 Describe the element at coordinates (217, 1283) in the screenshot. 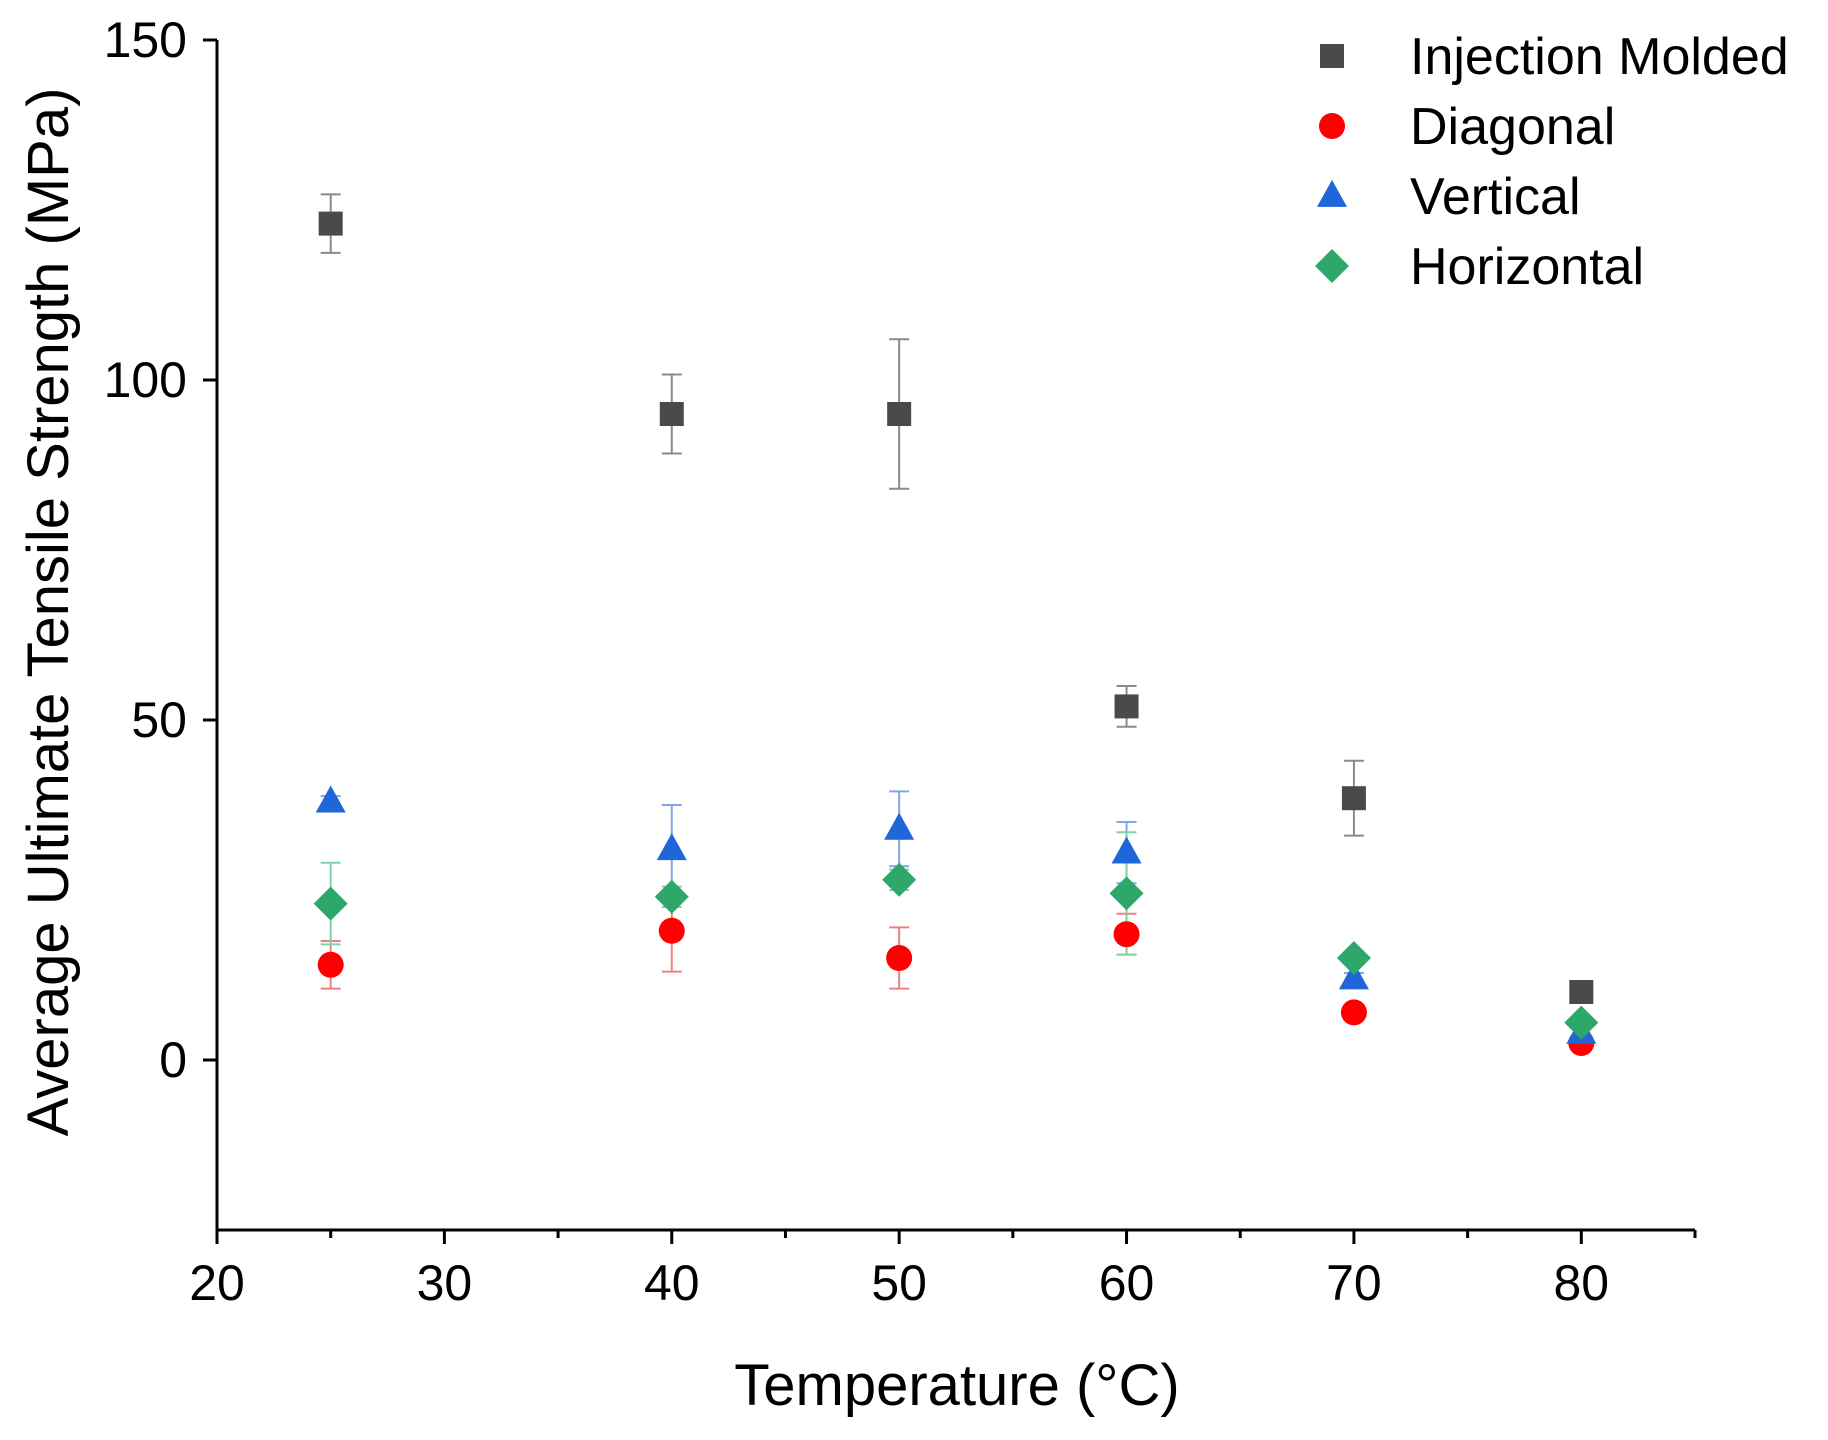

I see `x-tick-label: 20` at that location.